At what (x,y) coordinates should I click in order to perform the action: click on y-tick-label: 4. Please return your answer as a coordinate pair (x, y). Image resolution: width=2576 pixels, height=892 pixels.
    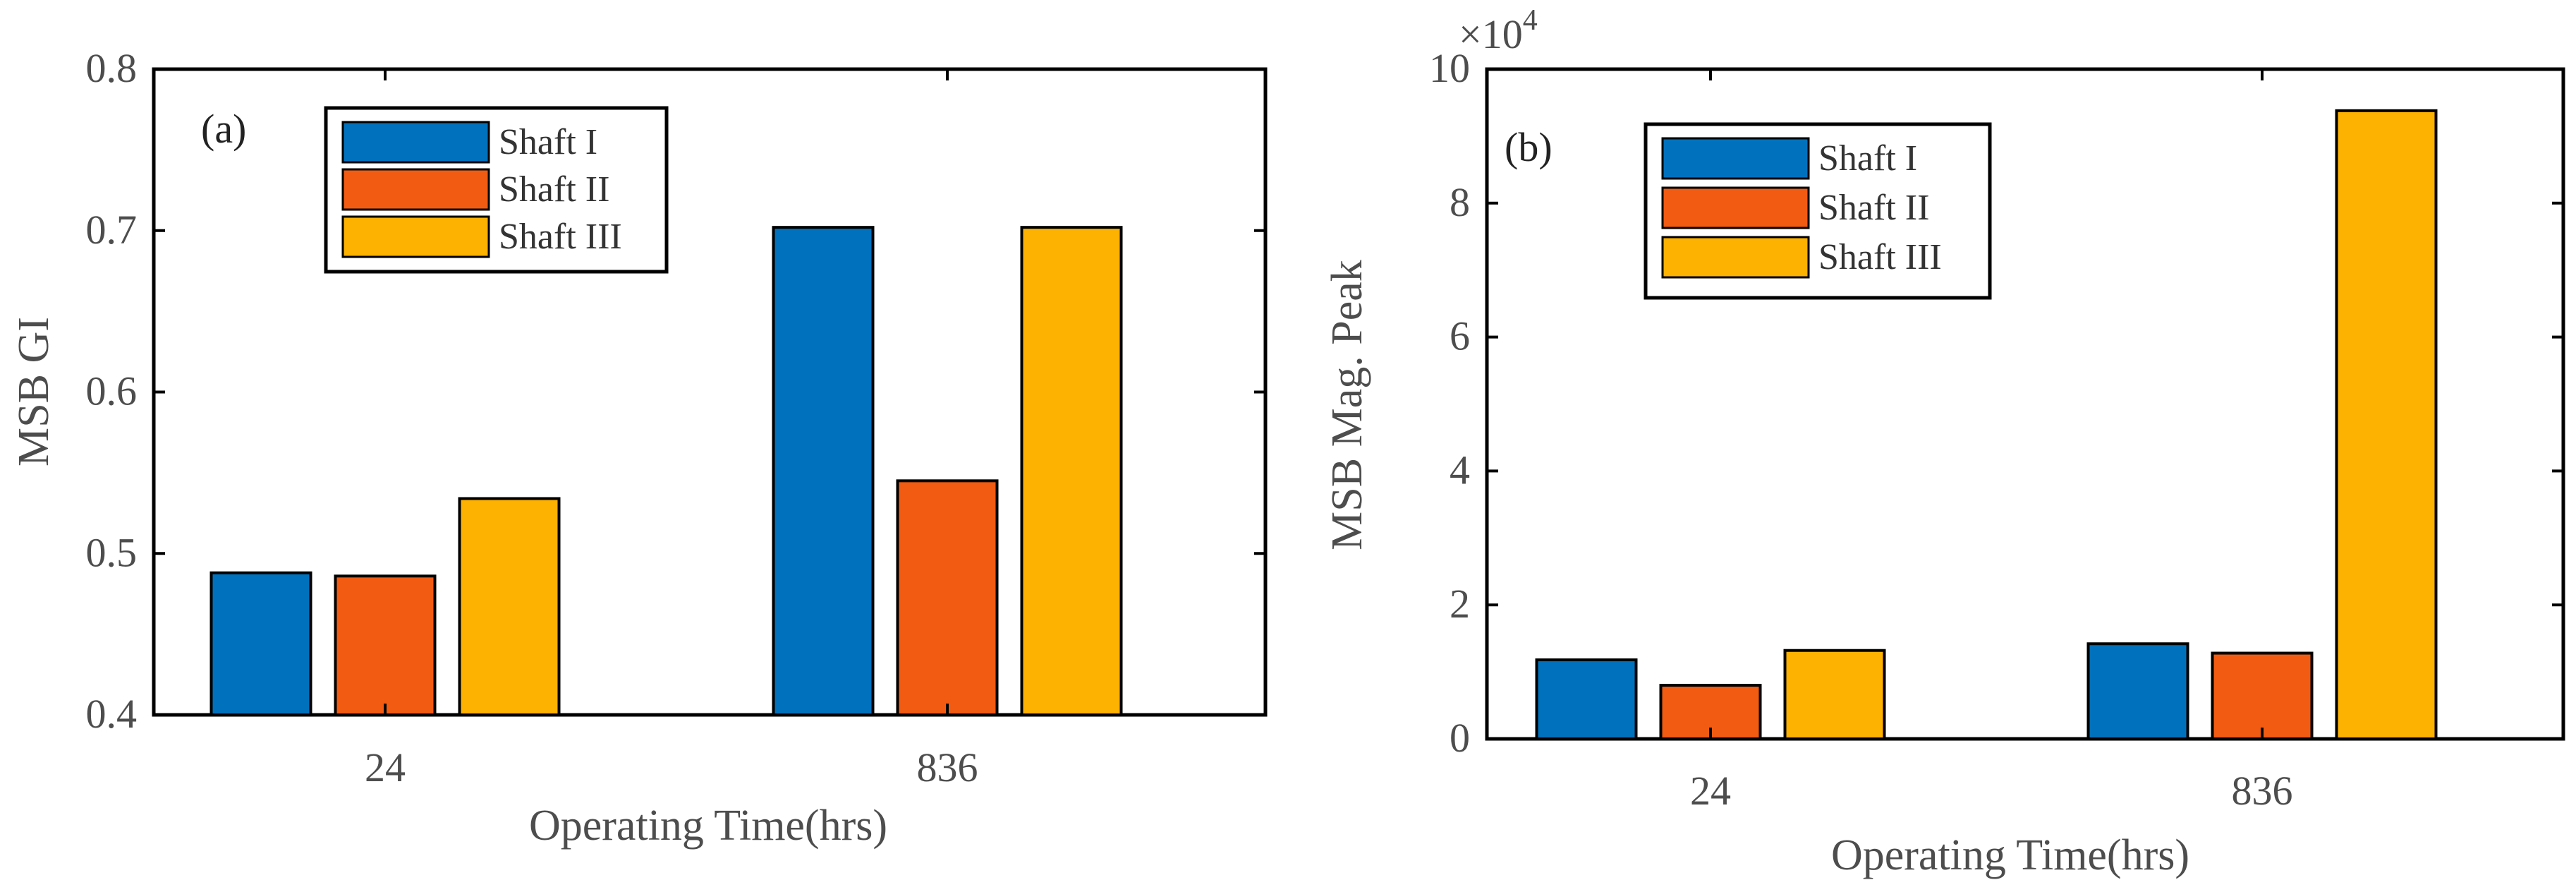
    Looking at the image, I should click on (1460, 470).